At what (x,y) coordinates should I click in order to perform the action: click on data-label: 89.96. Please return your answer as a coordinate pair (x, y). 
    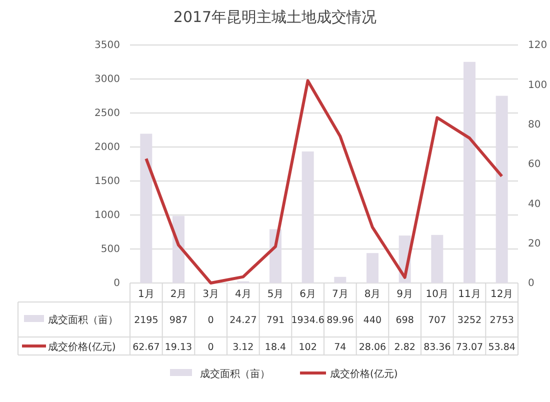
    Looking at the image, I should click on (340, 320).